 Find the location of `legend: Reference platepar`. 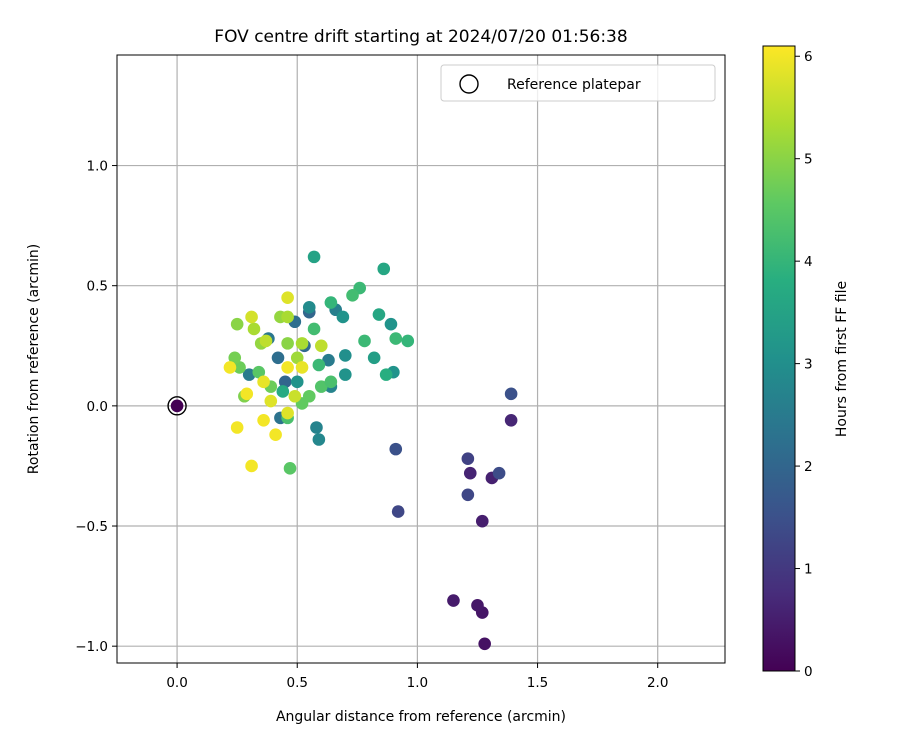

legend: Reference platepar is located at coordinates (578, 83).